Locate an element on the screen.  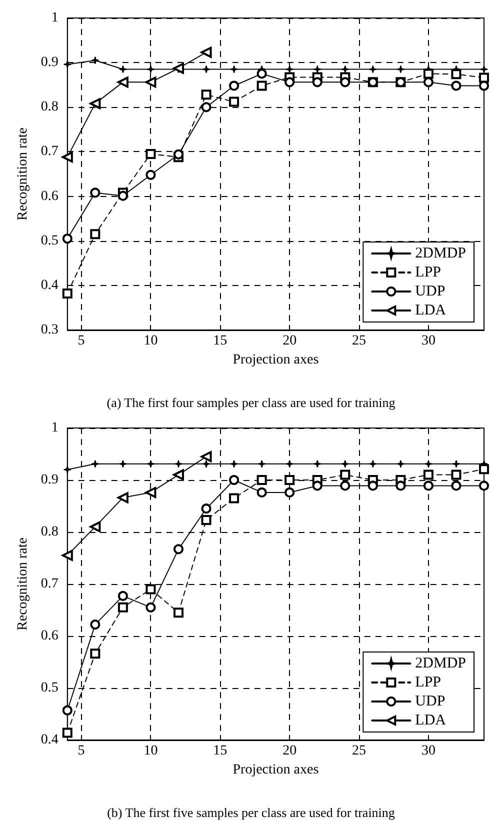
text: (b) The first five samples per class are used for training is located at coordinates (251, 812).